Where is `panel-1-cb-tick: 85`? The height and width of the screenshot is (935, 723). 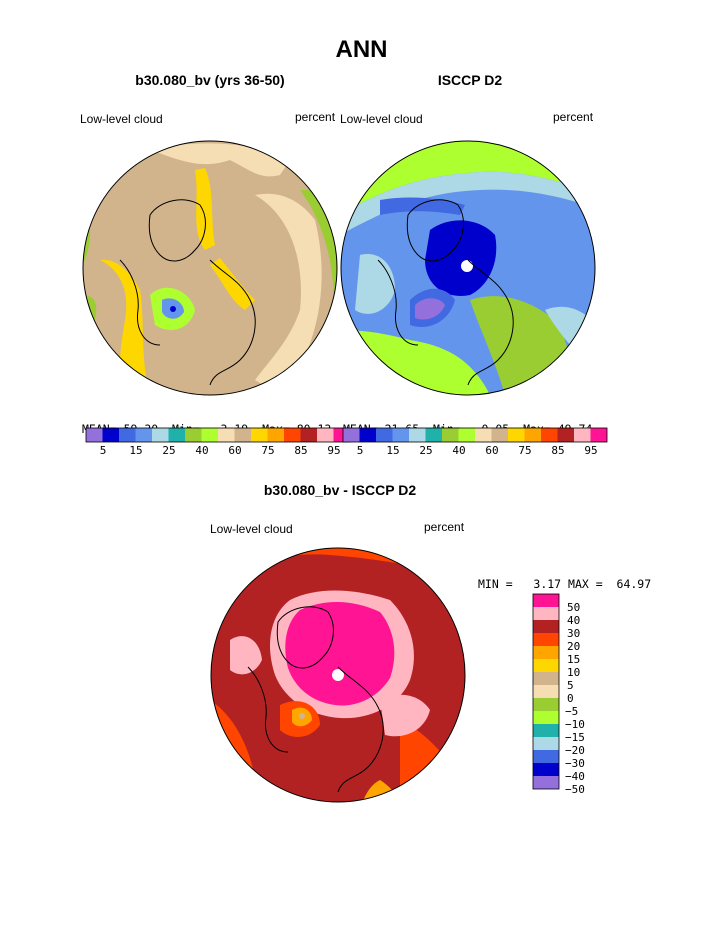
panel-1-cb-tick: 85 is located at coordinates (301, 450).